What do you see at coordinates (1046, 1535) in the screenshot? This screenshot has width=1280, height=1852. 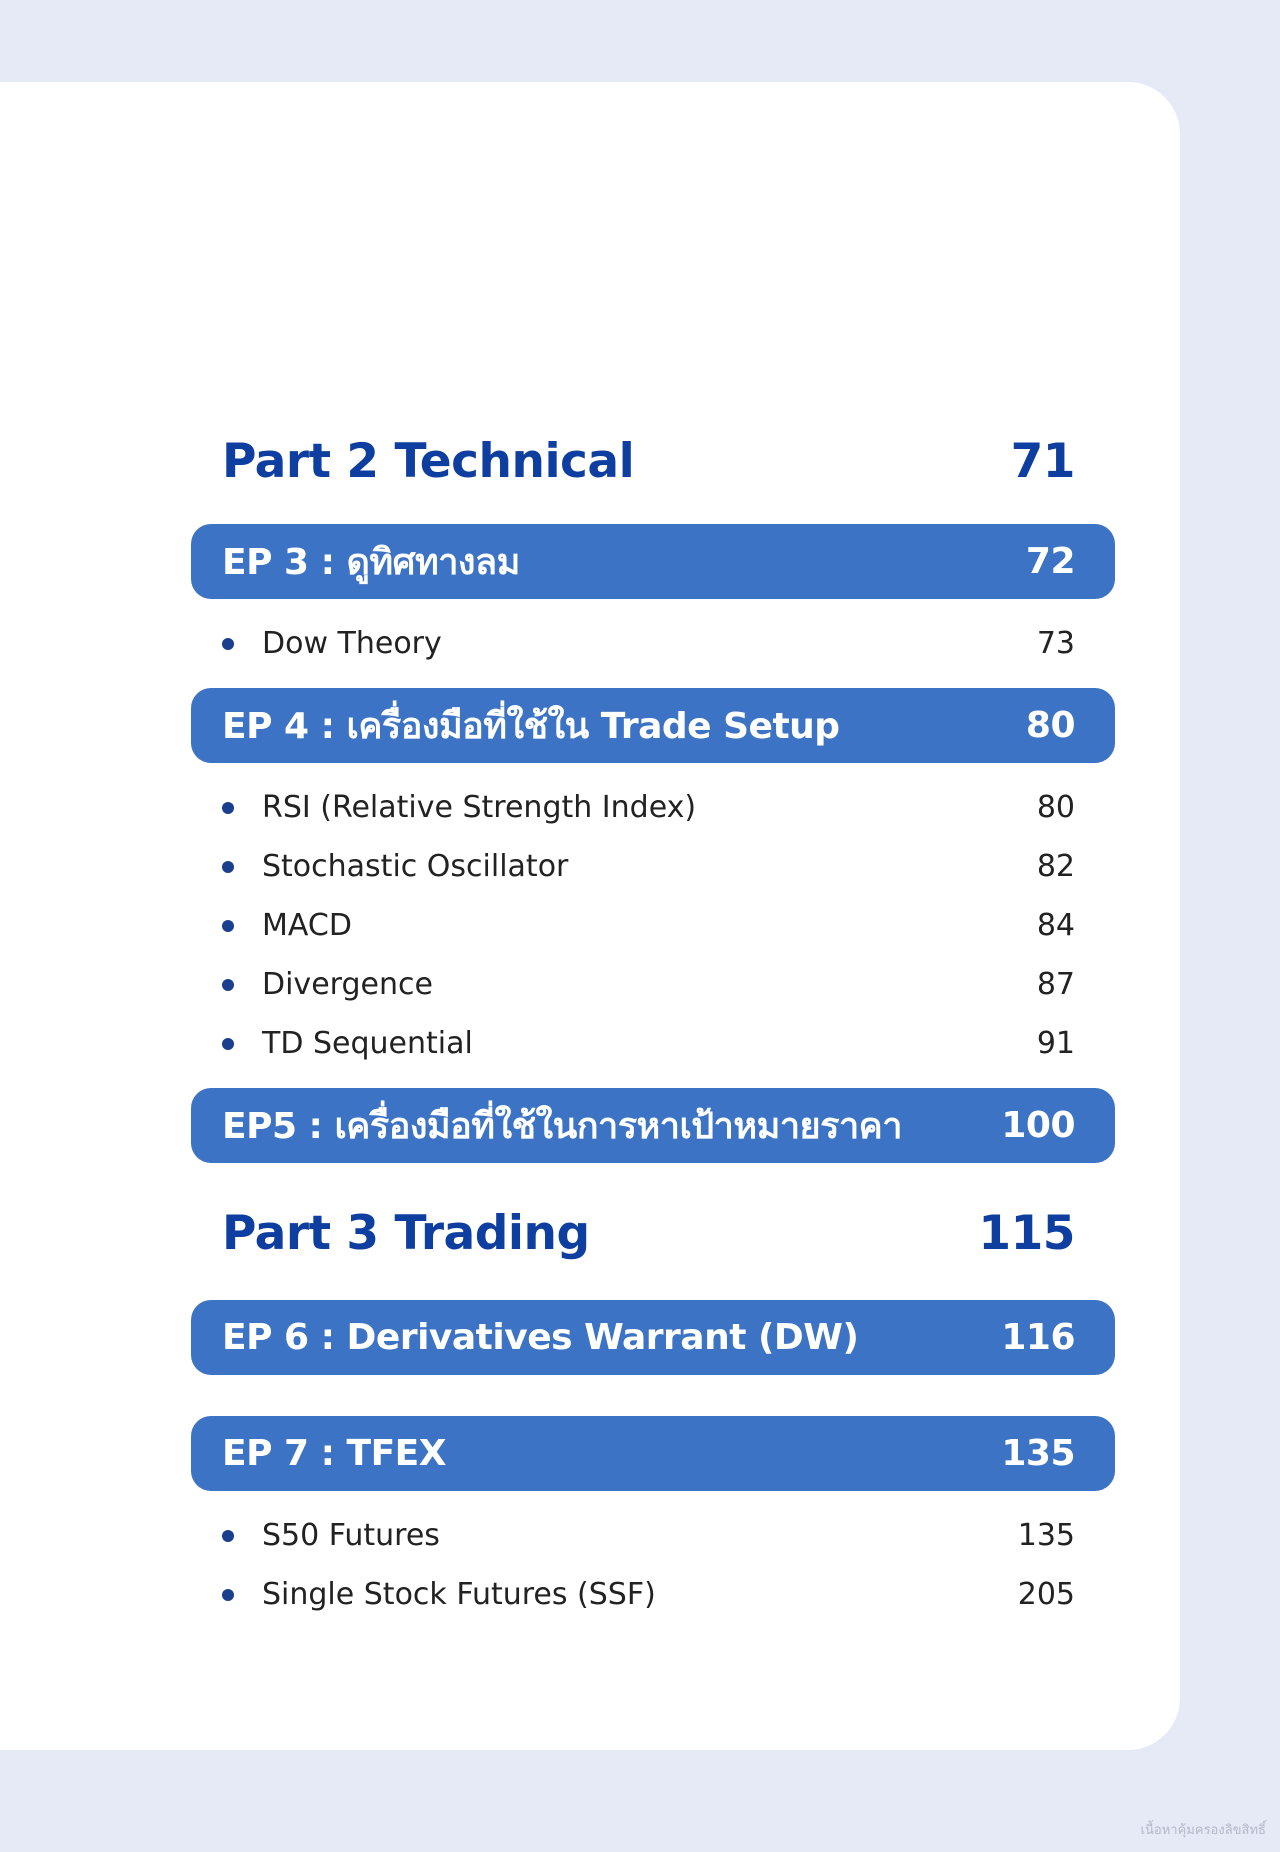 I see `item-page: 135` at bounding box center [1046, 1535].